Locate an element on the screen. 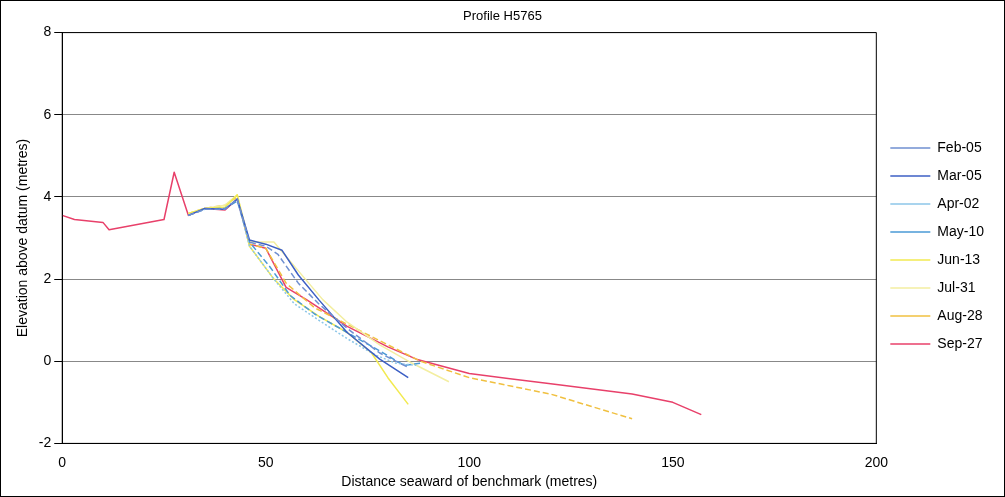  y-tick-label: 2 is located at coordinates (47, 277).